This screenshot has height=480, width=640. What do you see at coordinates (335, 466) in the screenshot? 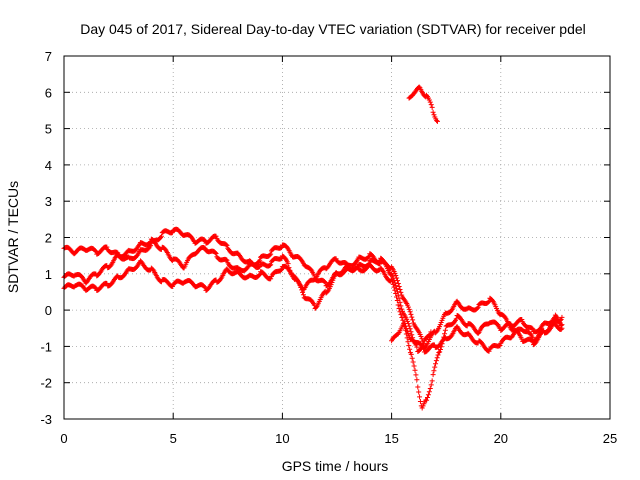
I see `x-axis-label: GPS time / hours` at bounding box center [335, 466].